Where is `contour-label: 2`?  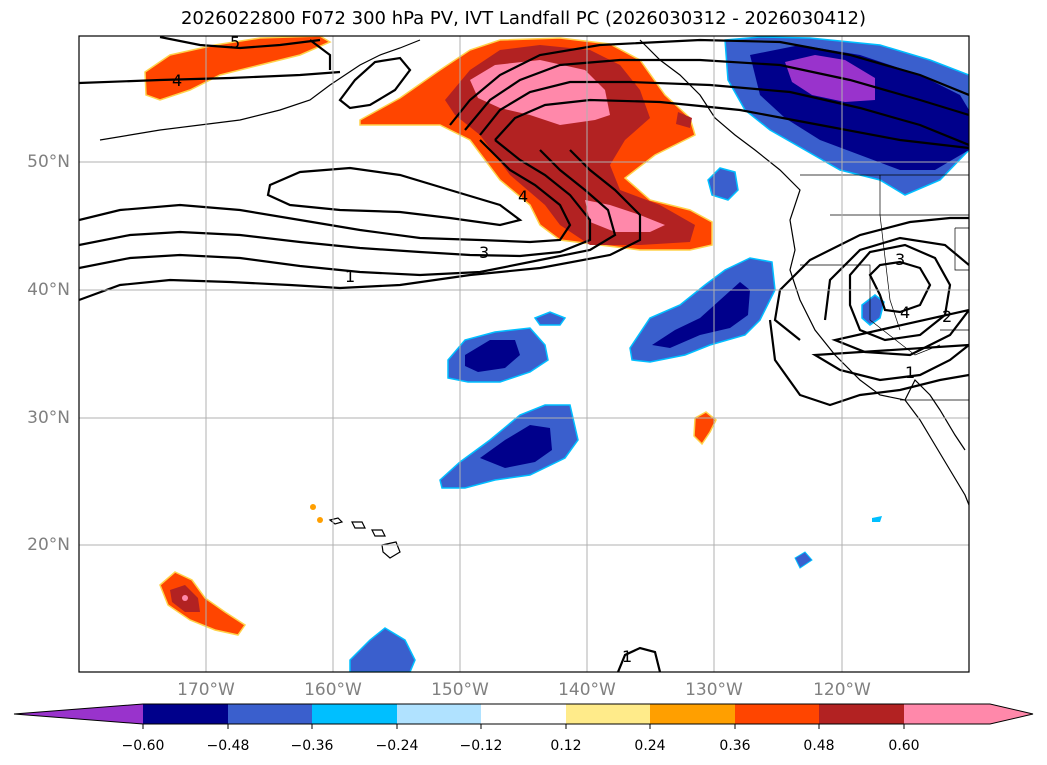 contour-label: 2 is located at coordinates (947, 316).